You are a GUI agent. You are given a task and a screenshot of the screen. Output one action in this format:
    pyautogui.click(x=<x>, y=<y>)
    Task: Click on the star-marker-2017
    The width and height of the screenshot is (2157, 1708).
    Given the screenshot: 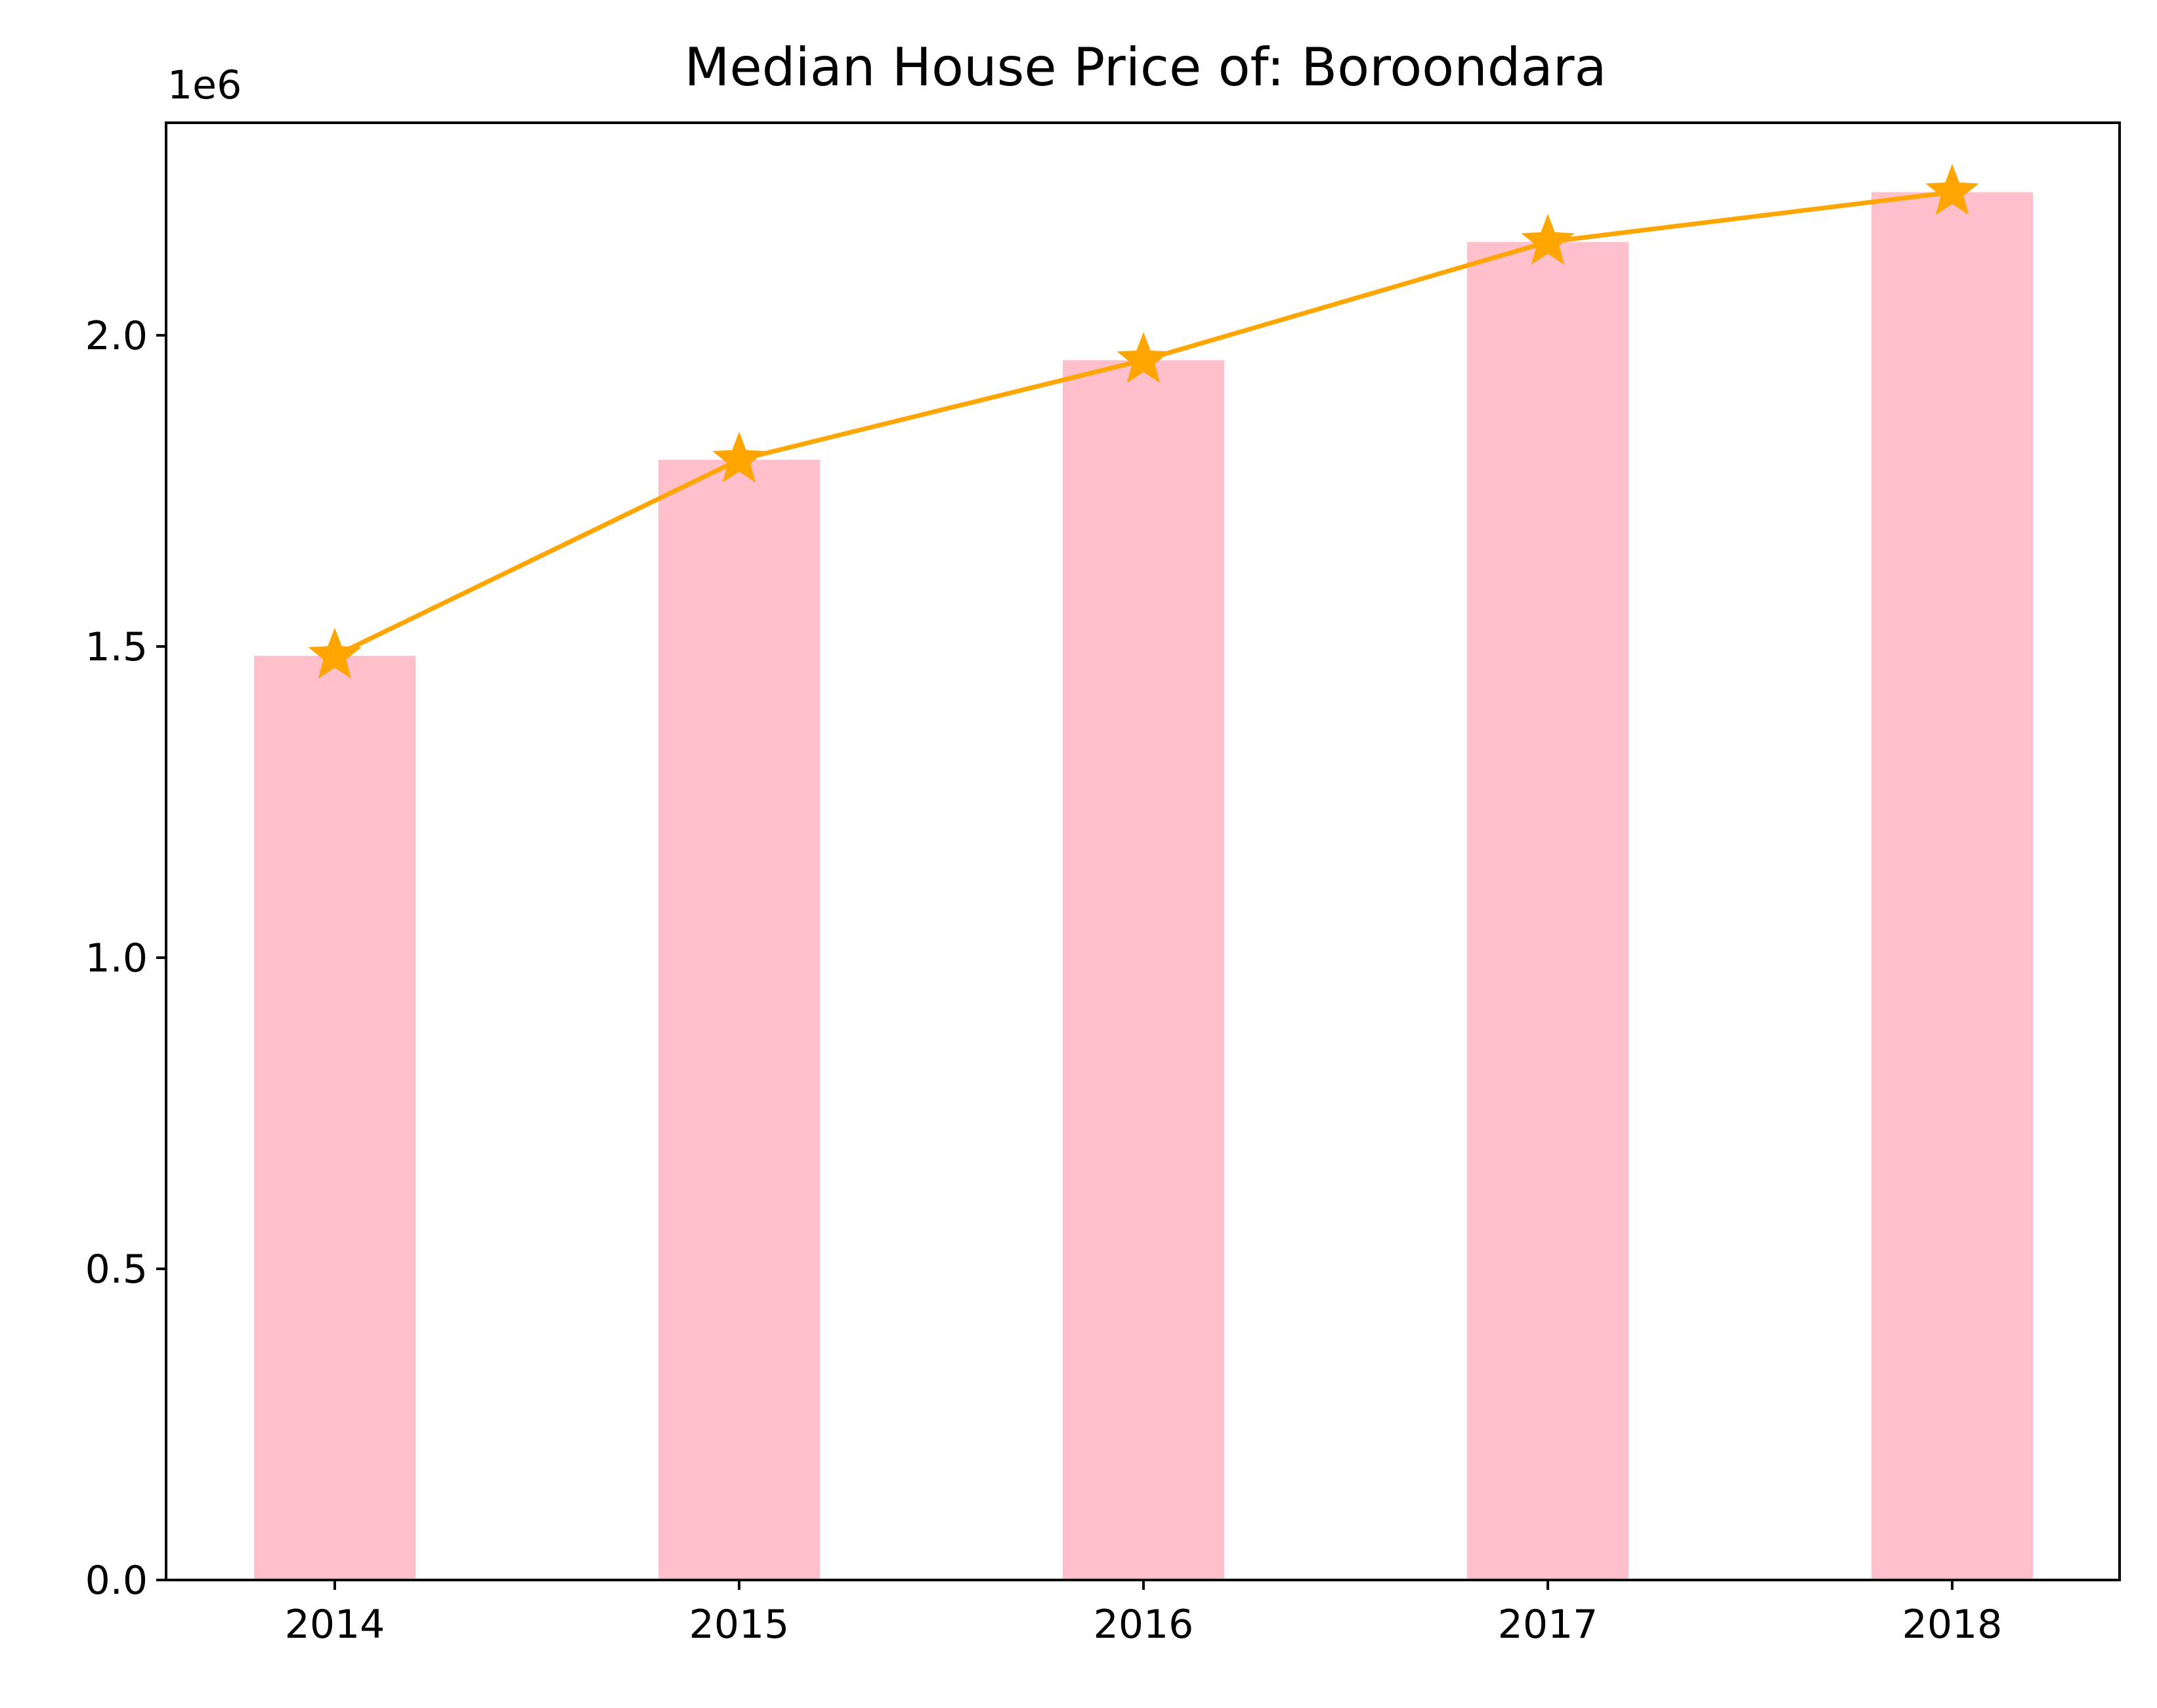 What is the action you would take?
    pyautogui.click(x=1548, y=239)
    